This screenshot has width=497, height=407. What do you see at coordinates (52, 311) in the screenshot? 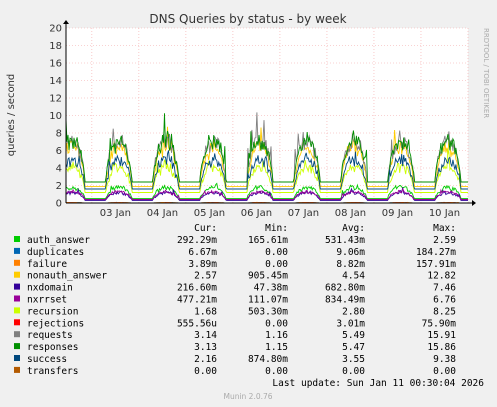
I see `legend-name-recursion: recursion` at bounding box center [52, 311].